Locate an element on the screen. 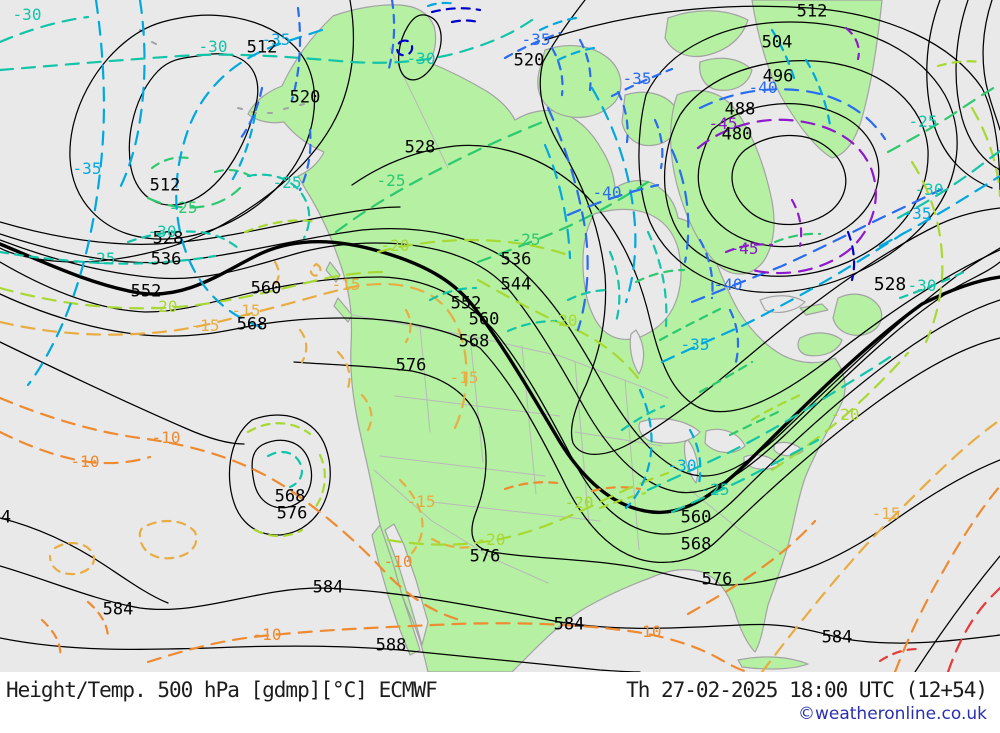 This screenshot has height=733, width=1000. cuba is located at coordinates (773, 663).